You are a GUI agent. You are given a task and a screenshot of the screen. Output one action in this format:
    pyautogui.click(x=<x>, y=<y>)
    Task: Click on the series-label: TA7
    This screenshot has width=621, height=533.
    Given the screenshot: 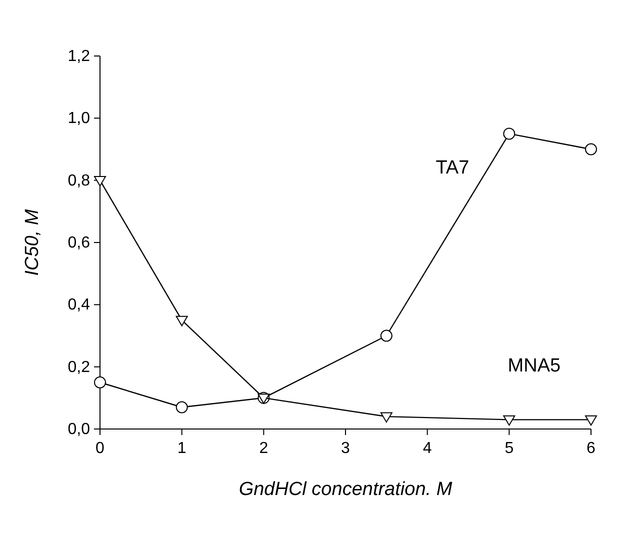 What is the action you would take?
    pyautogui.click(x=453, y=168)
    